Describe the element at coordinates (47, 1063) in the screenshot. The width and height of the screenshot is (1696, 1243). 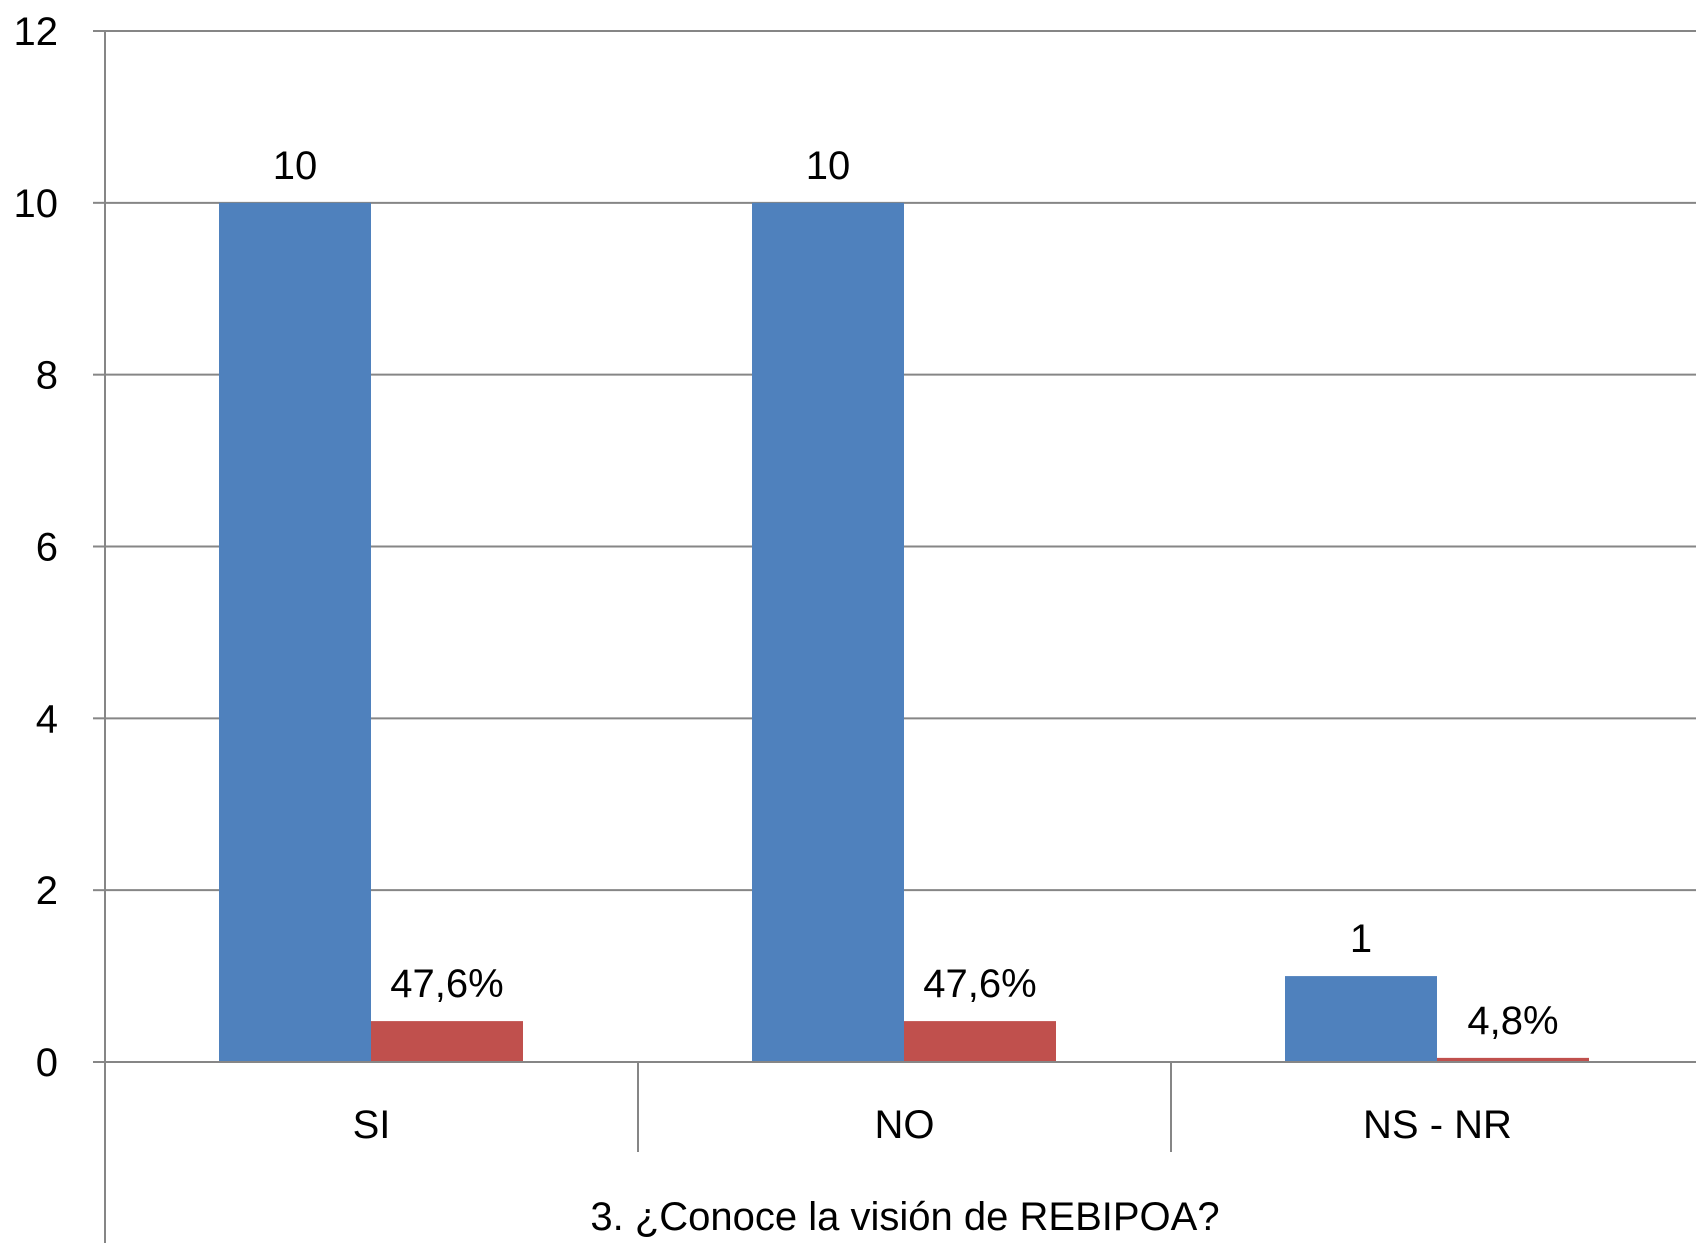
I see `y-tick-label: 0` at that location.